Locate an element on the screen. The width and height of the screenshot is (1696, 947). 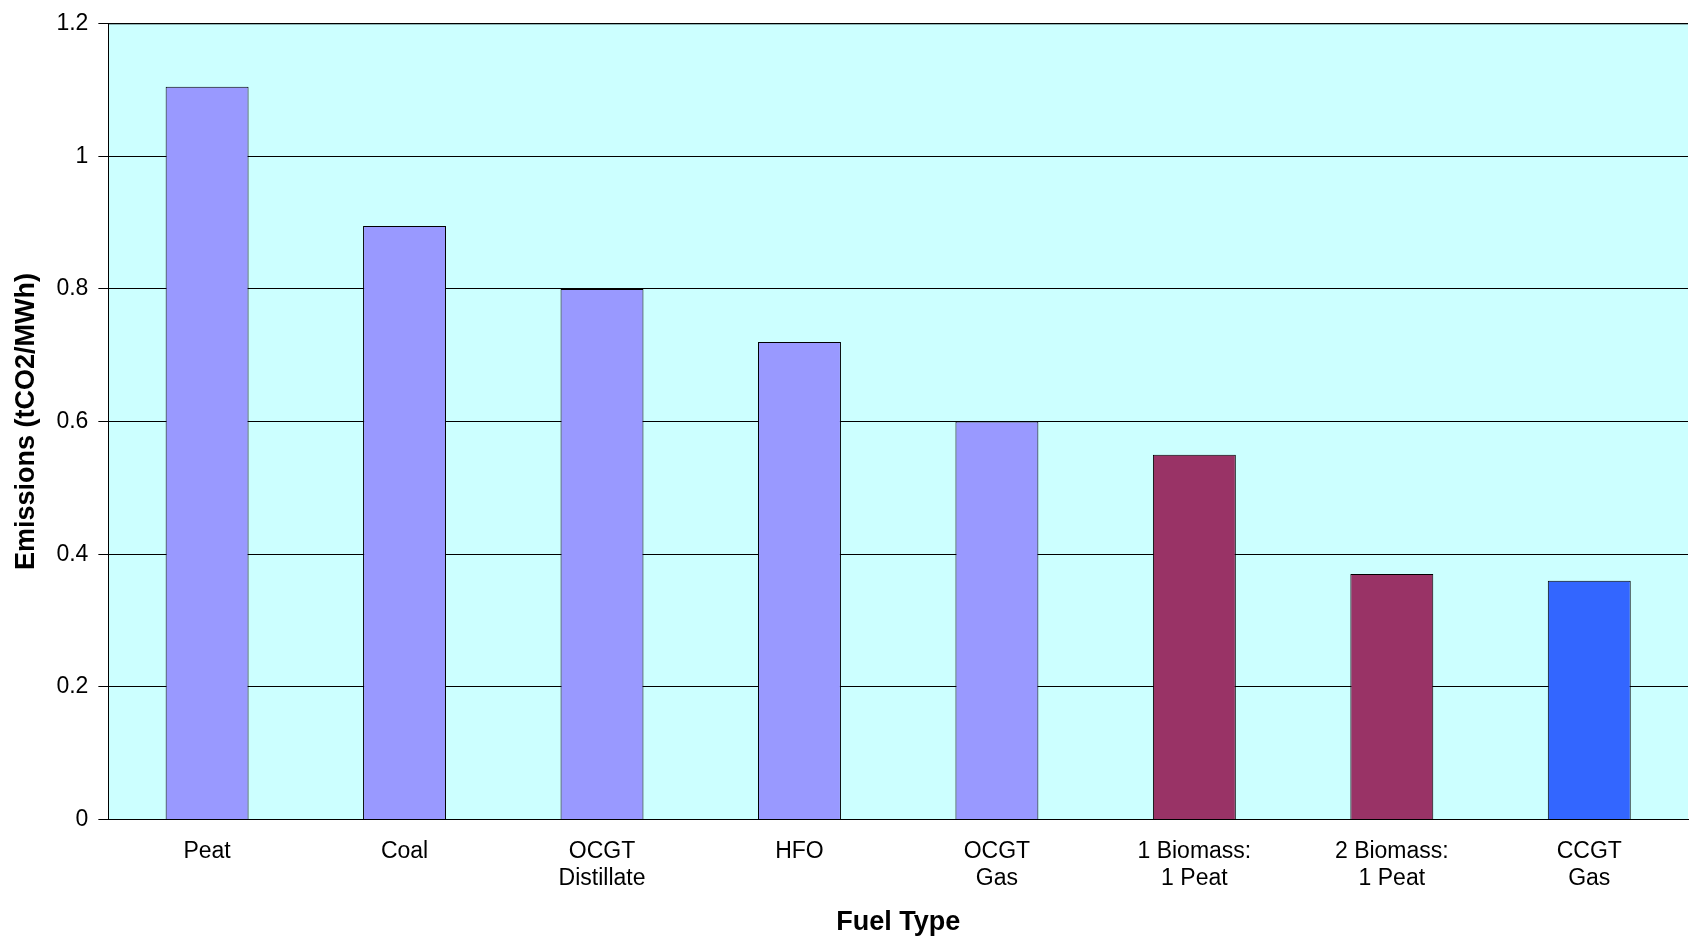
x-axis-title: Fuel Type is located at coordinates (898, 921).